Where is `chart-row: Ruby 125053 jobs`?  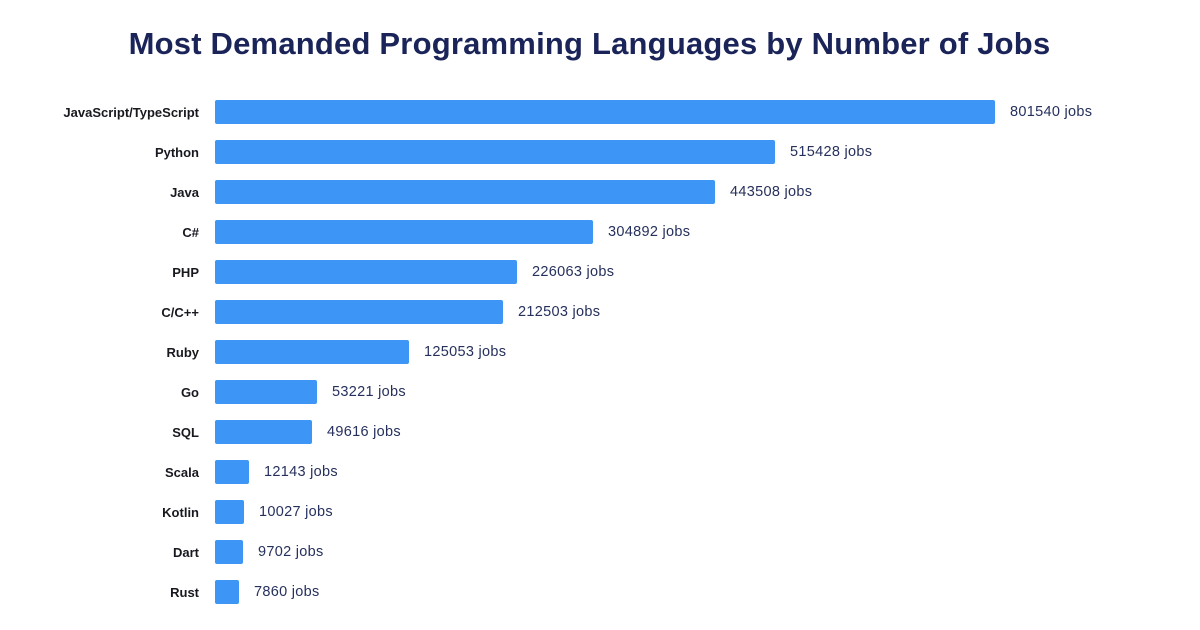 chart-row: Ruby 125053 jobs is located at coordinates (589, 352).